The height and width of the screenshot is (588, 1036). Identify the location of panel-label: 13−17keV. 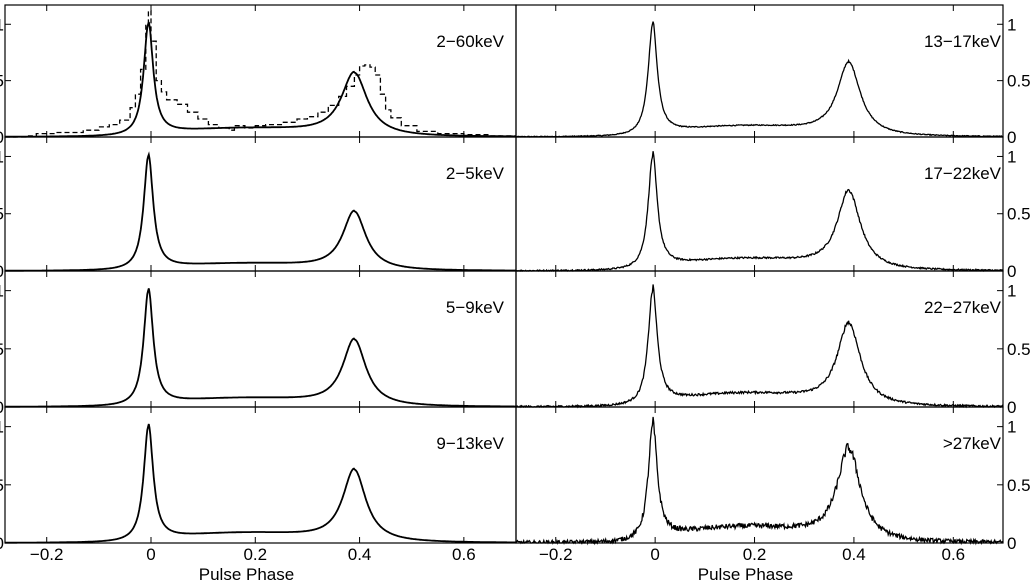
(963, 41).